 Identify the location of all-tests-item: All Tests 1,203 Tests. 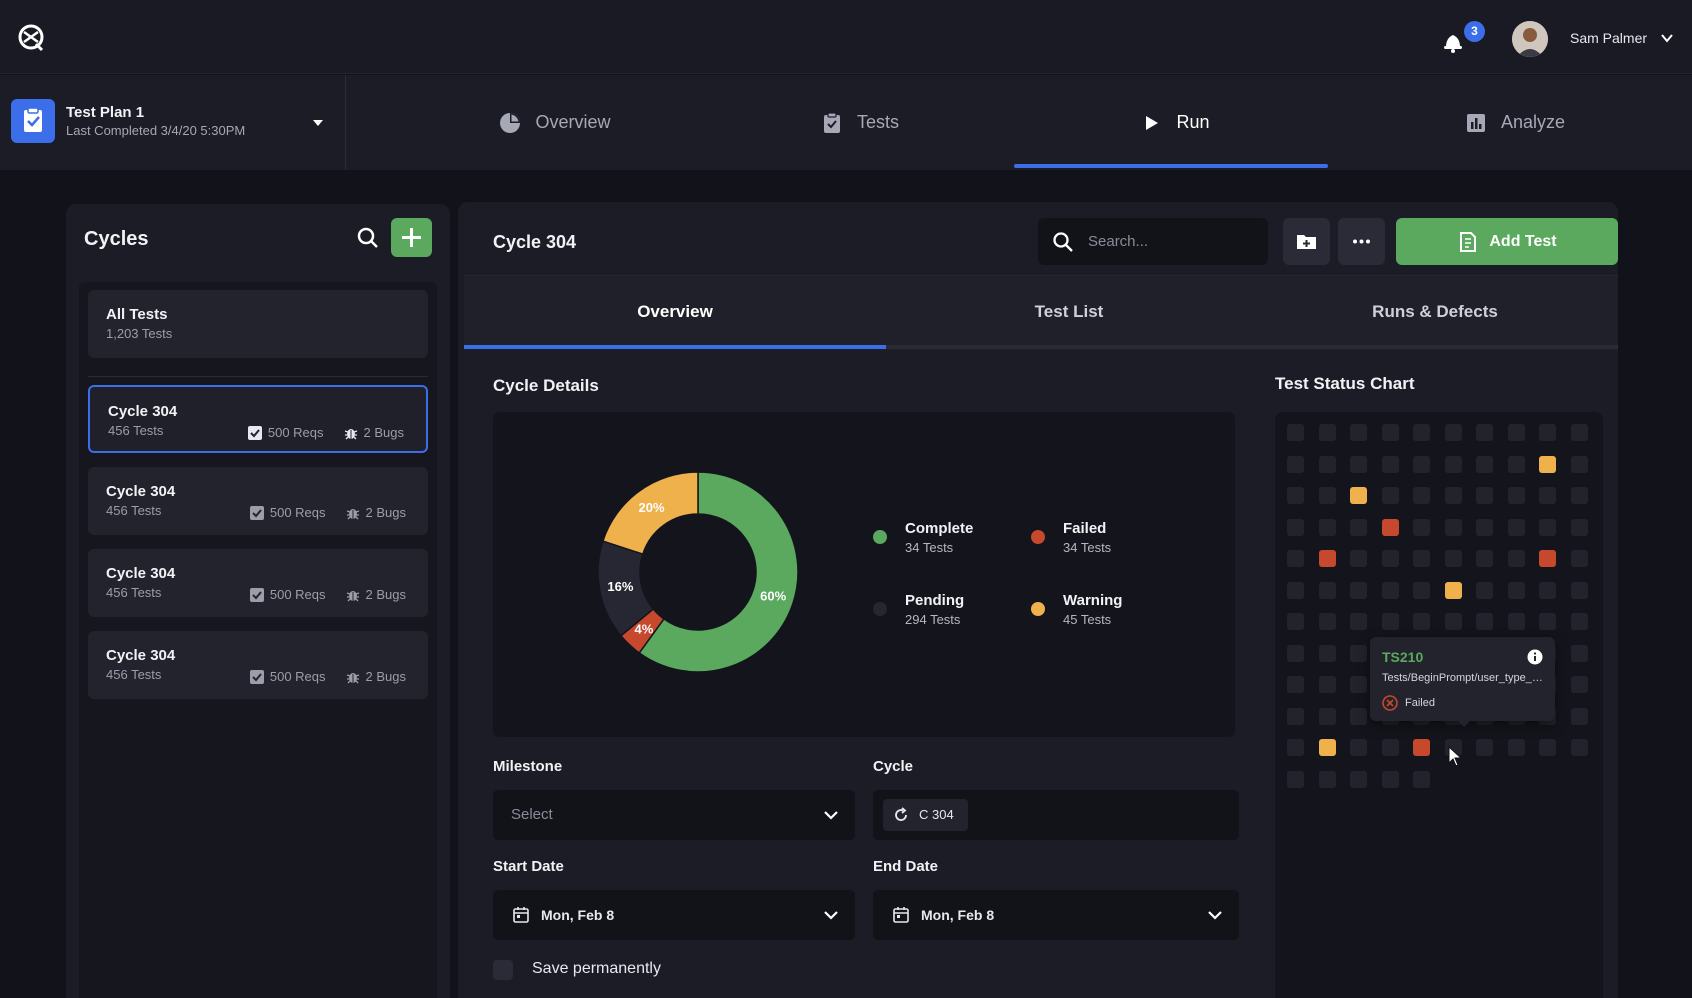
(258, 324).